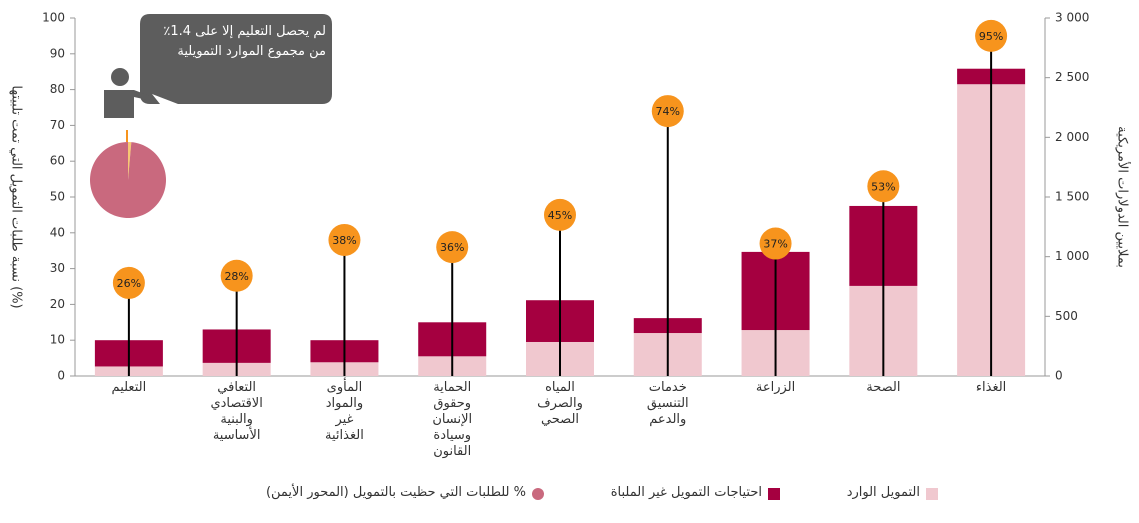 The height and width of the screenshot is (523, 1139). I want to click on value-label: 95%, so click(991, 36).